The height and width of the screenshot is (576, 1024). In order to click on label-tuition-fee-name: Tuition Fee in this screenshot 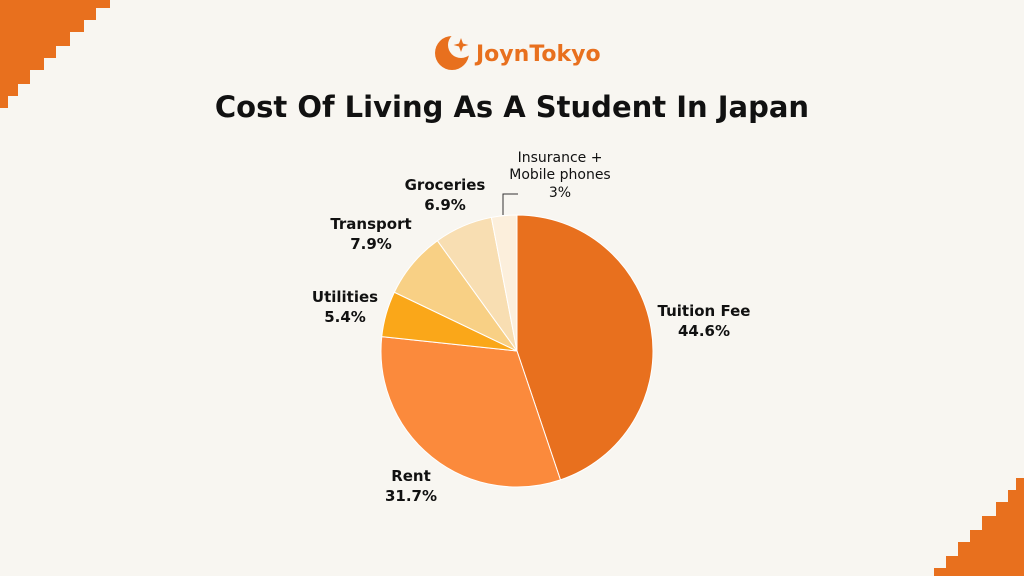, I will do `click(704, 311)`.